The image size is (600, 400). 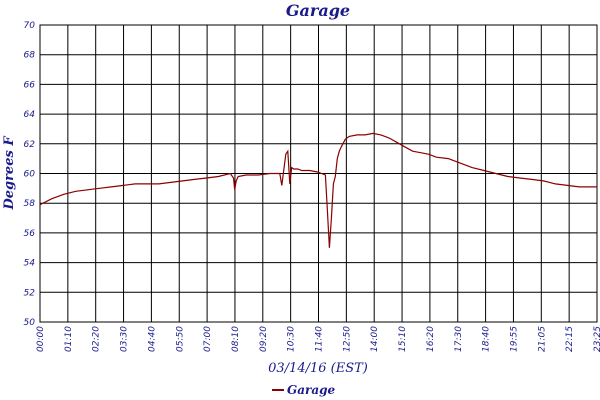 I want to click on y-tick-label: 54, so click(x=30, y=264).